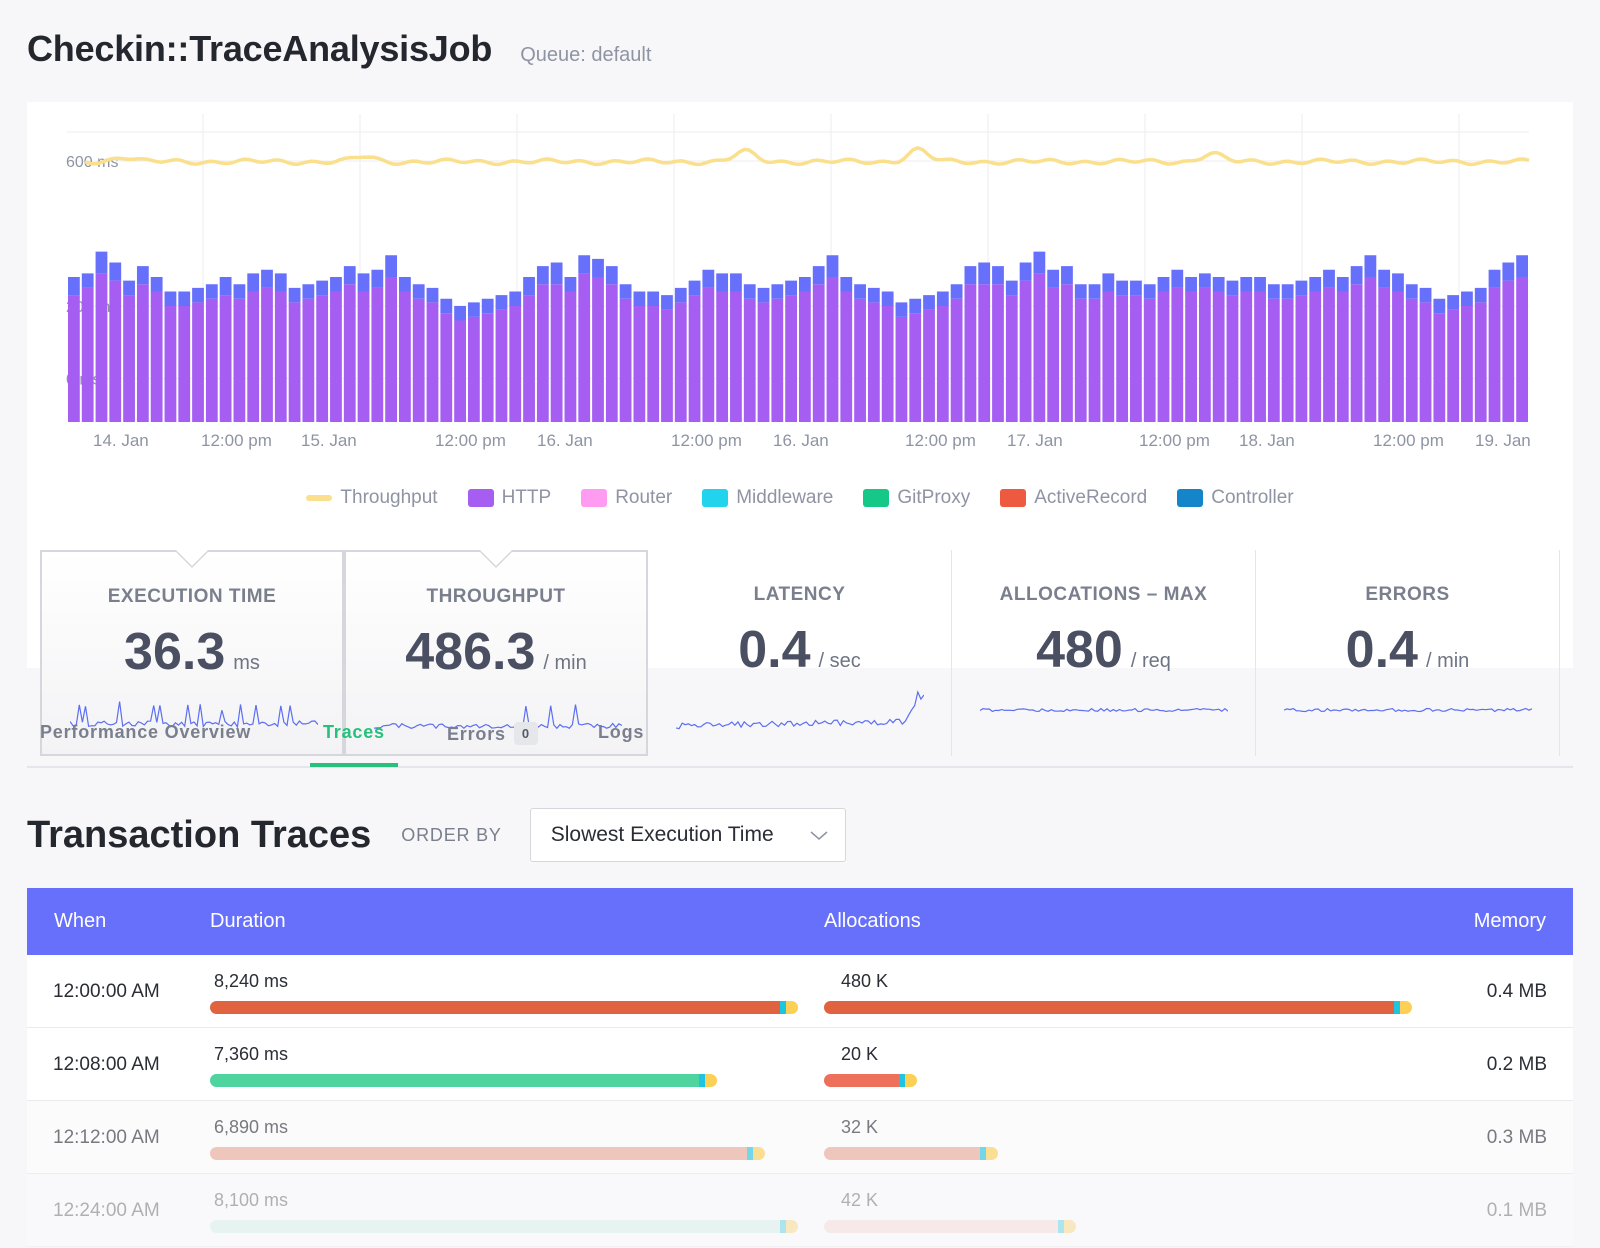  What do you see at coordinates (80, 921) in the screenshot?
I see `column-header-when: When` at bounding box center [80, 921].